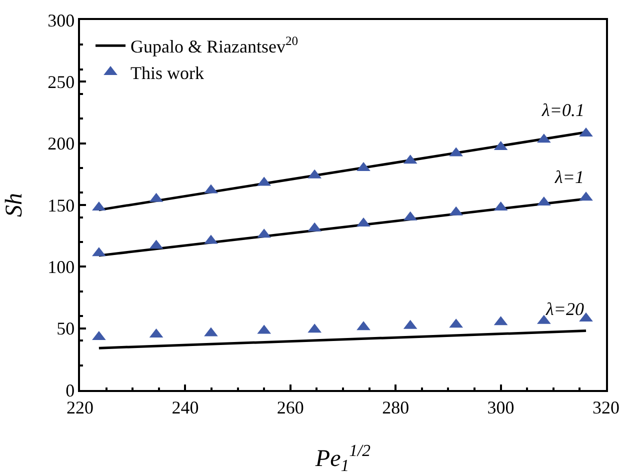  I want to click on y-tick-label: 300, so click(61, 20).